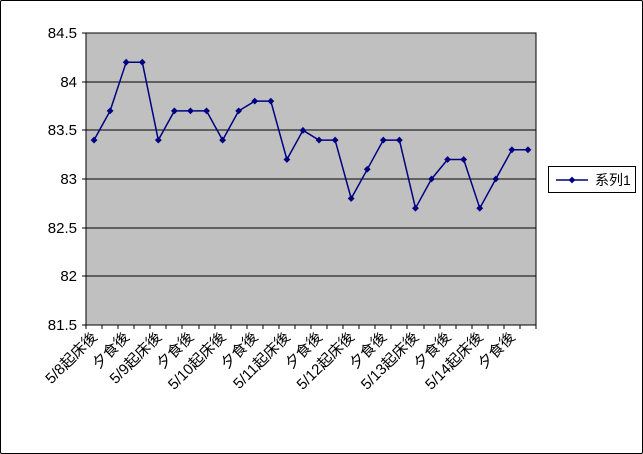 The height and width of the screenshot is (454, 643). I want to click on y-axis-tick-label: 81.5, so click(62, 325).